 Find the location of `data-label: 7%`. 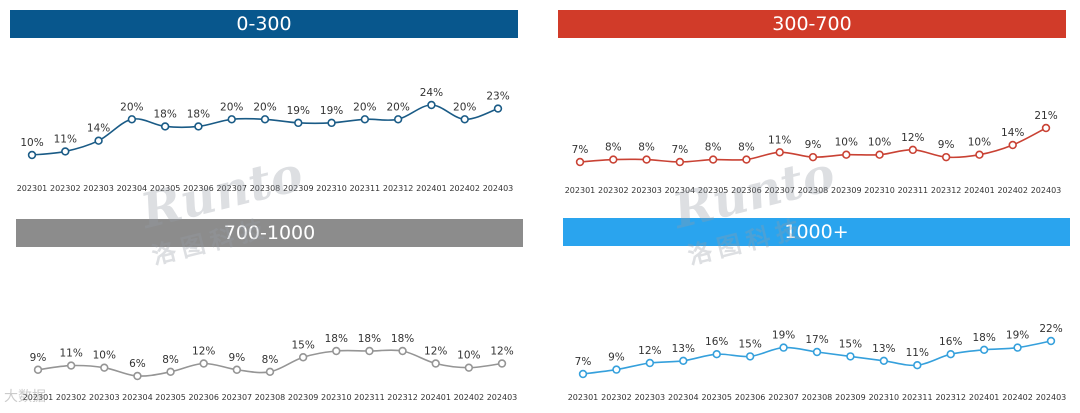

data-label: 7% is located at coordinates (583, 362).